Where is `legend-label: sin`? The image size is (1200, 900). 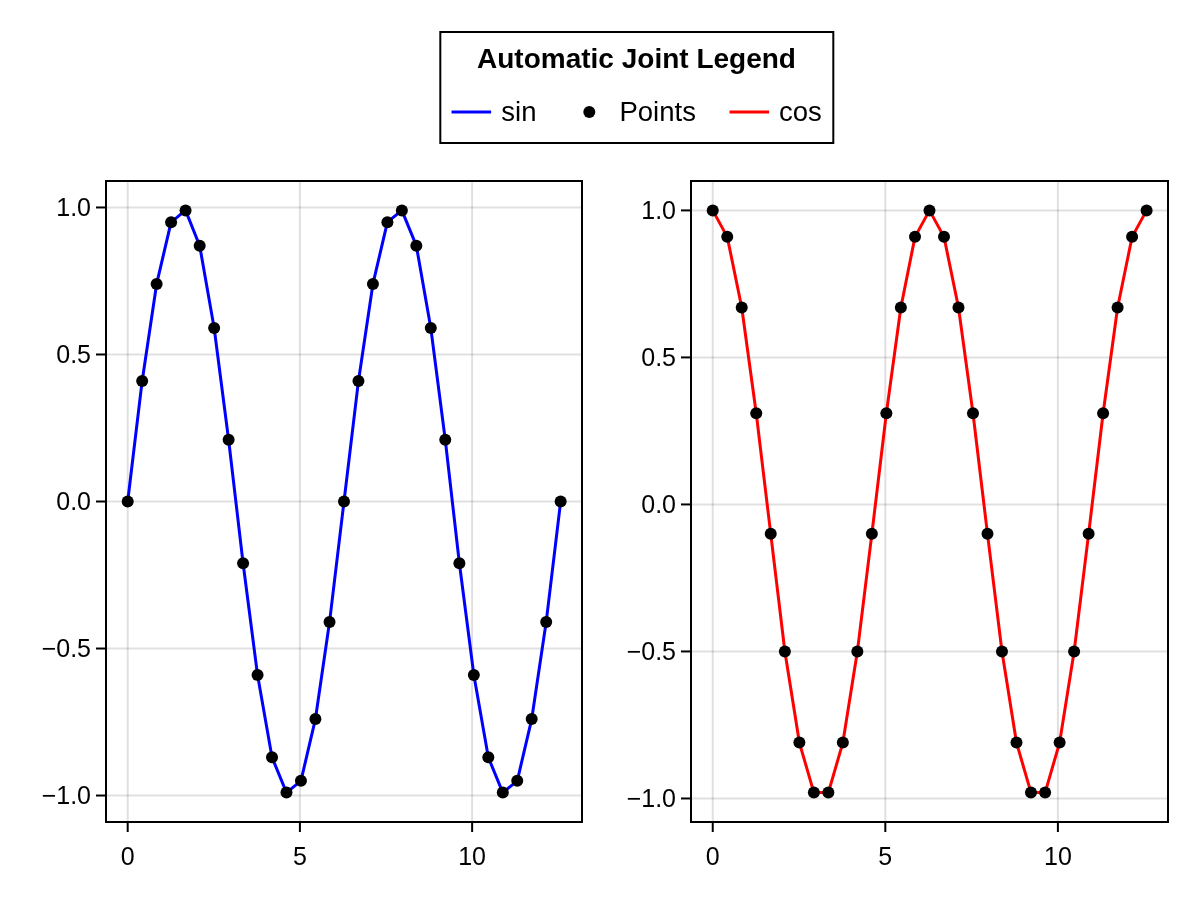 legend-label: sin is located at coordinates (519, 112).